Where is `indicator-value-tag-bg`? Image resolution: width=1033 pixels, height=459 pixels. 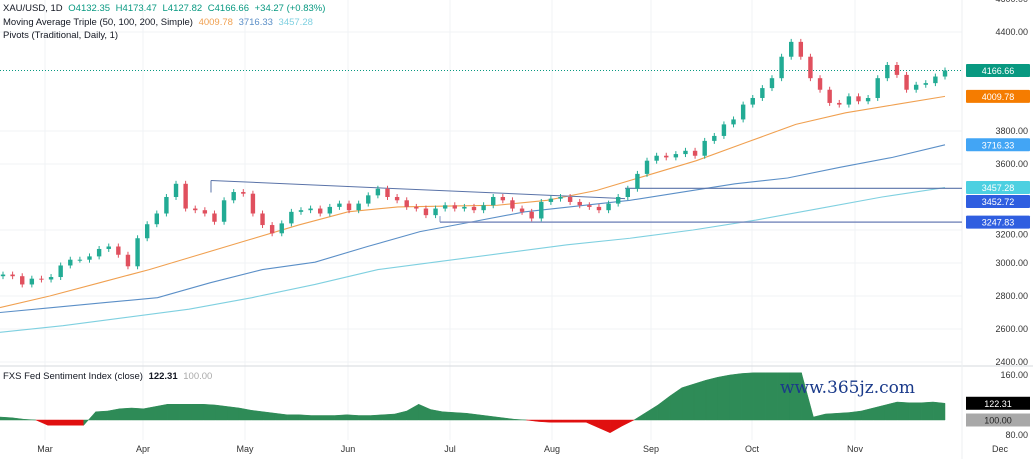 indicator-value-tag-bg is located at coordinates (998, 403).